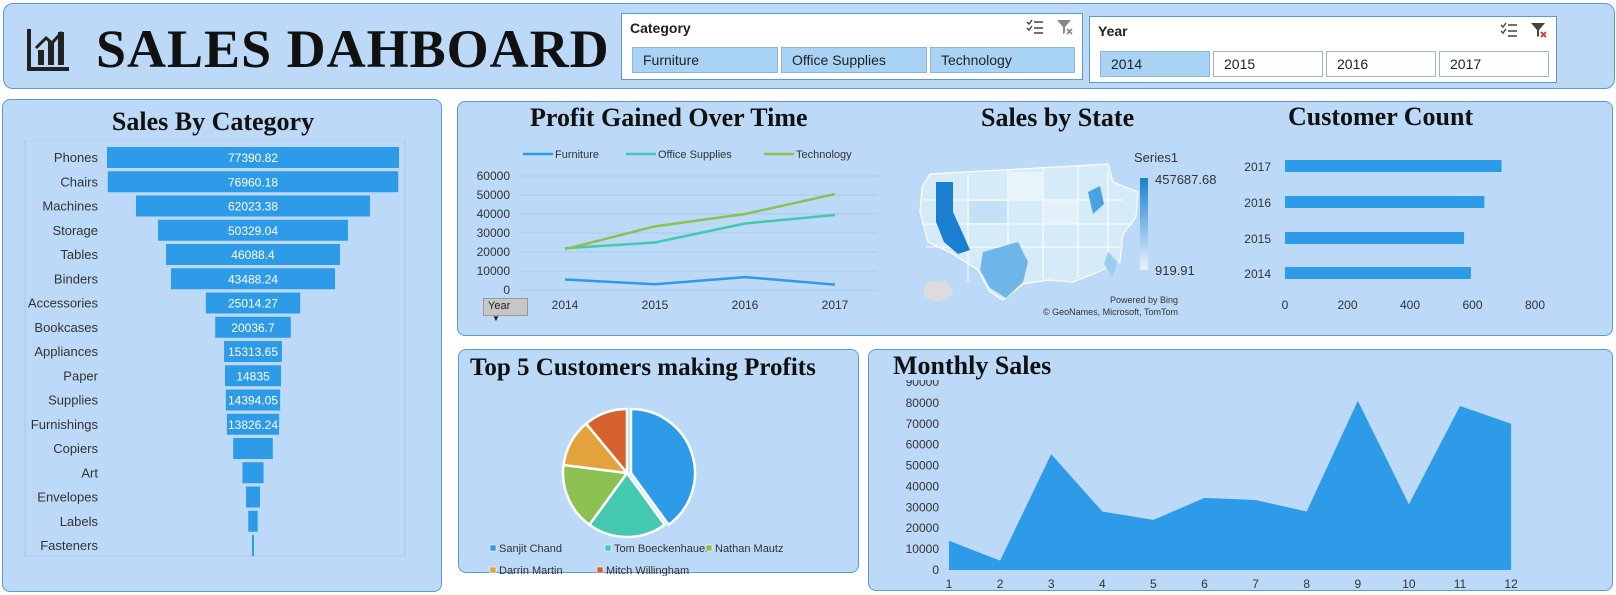 The height and width of the screenshot is (595, 1616). Describe the element at coordinates (1268, 64) in the screenshot. I see `slicer-button-2015: 2015` at that location.